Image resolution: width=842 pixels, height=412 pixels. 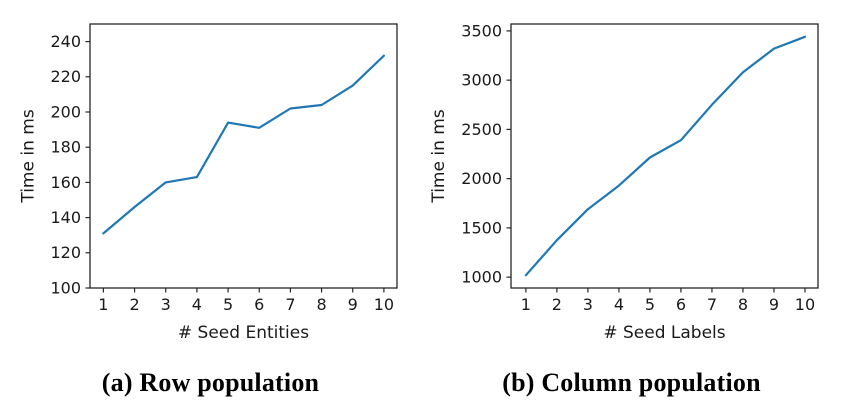 What do you see at coordinates (243, 333) in the screenshot?
I see `x-axis-label: # Seed Entities` at bounding box center [243, 333].